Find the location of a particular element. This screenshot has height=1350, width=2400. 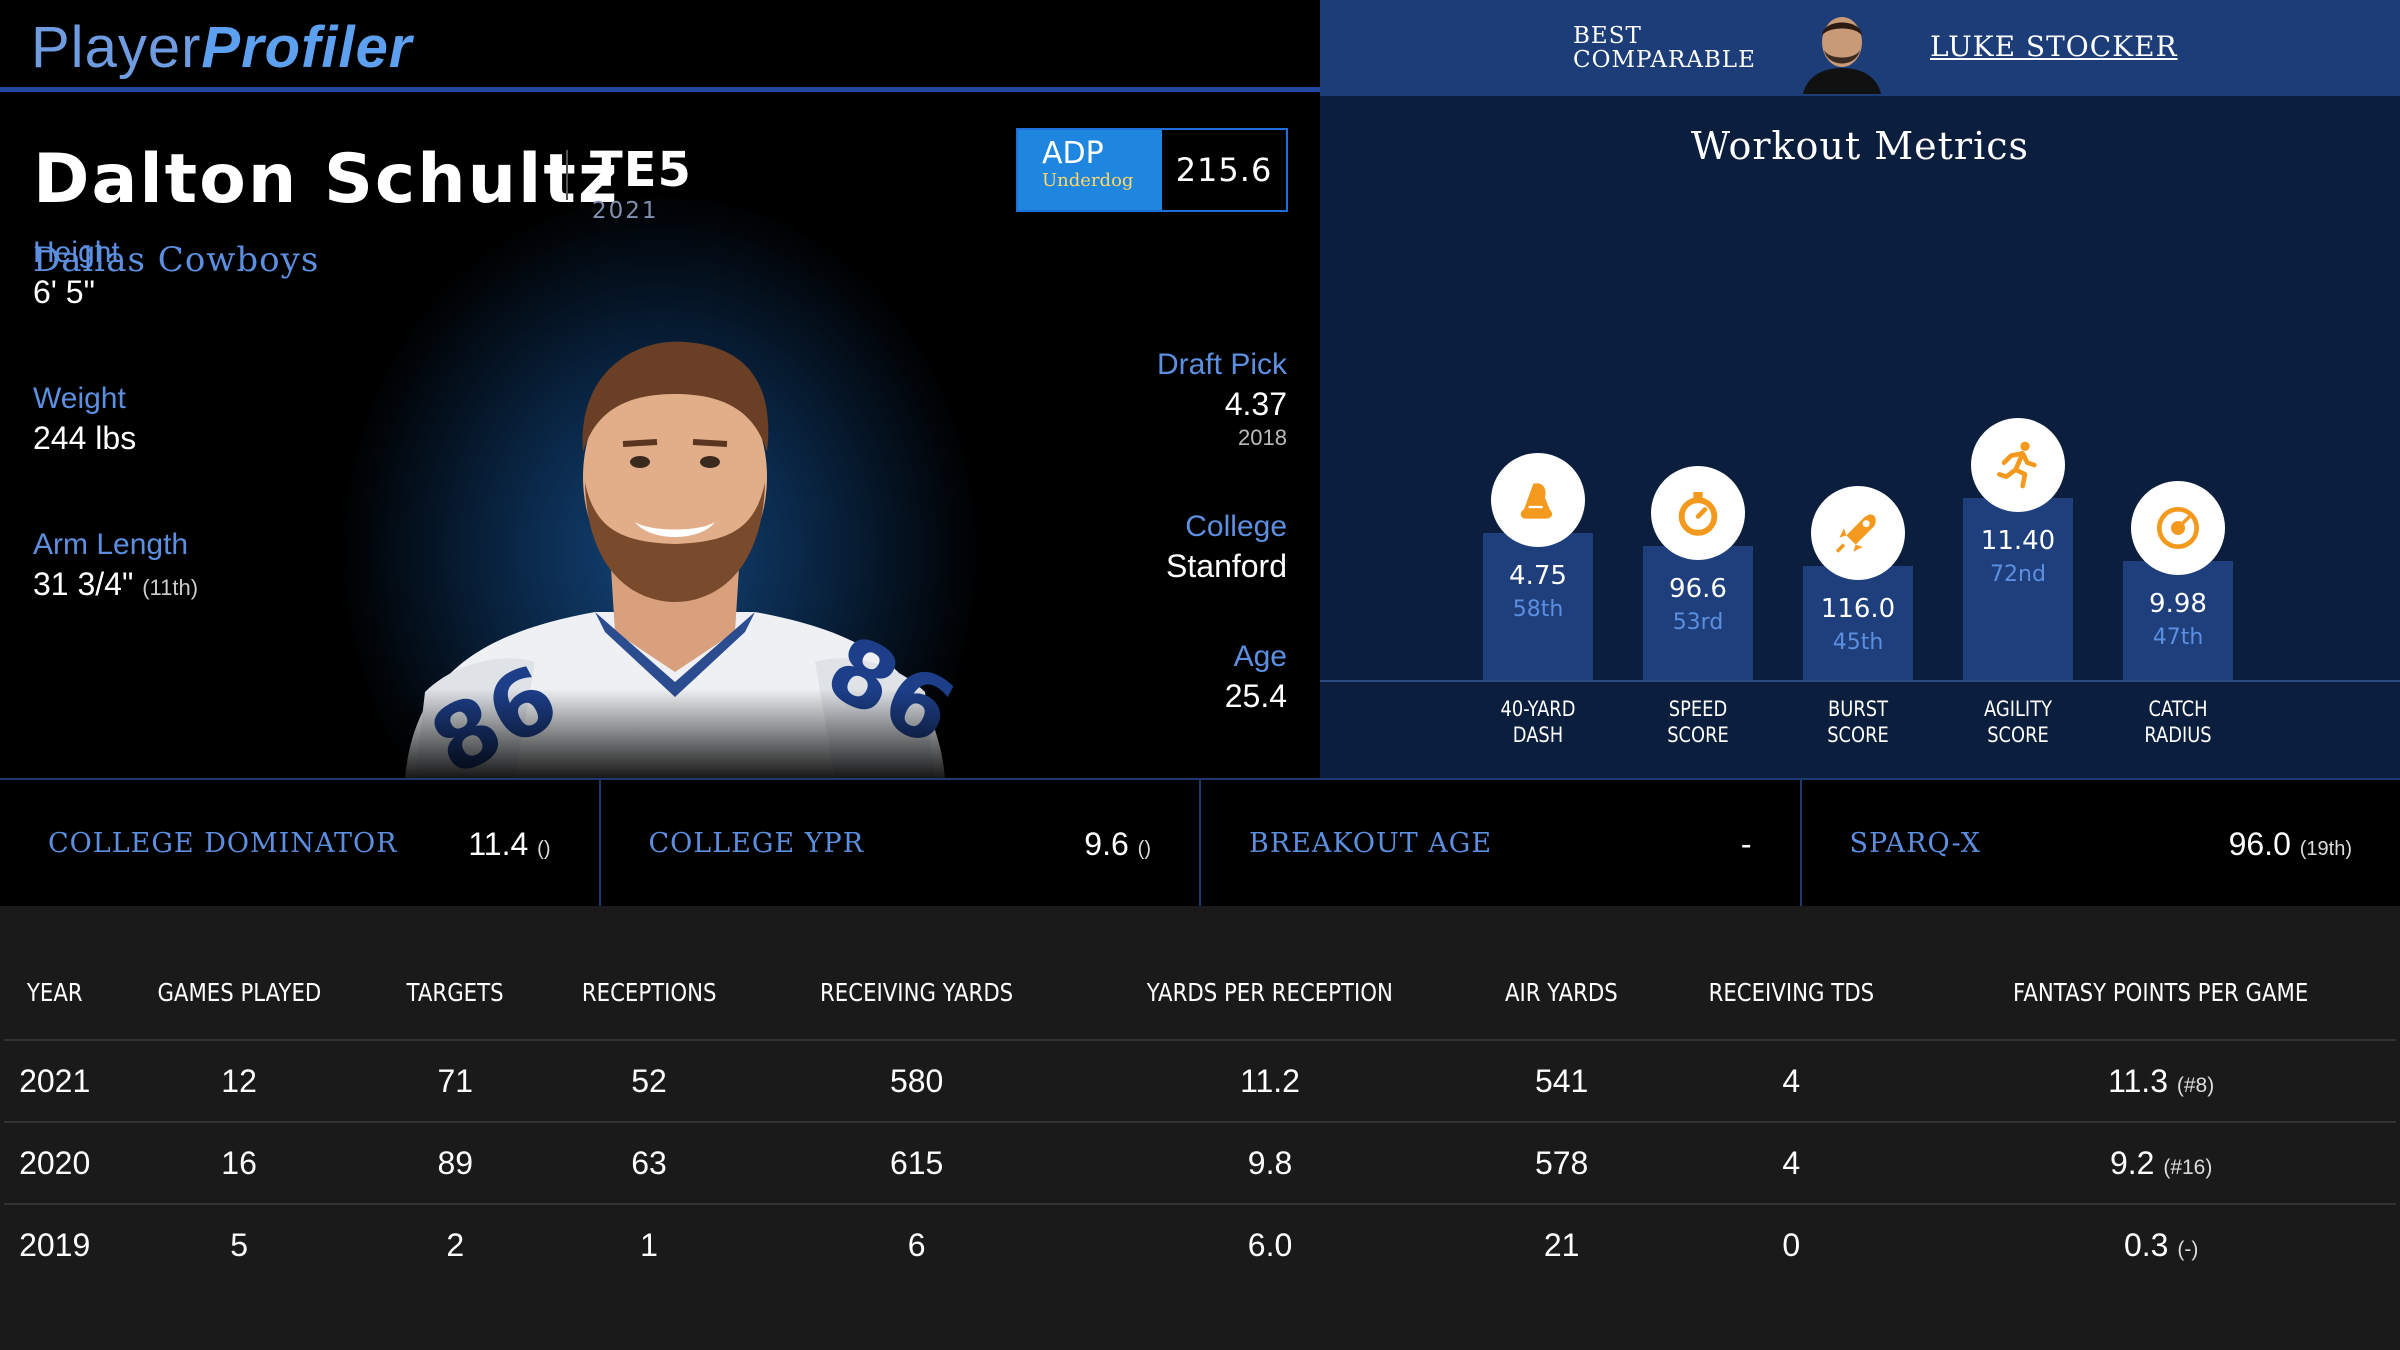

column-header-receptions: RECEPTIONS is located at coordinates (649, 993).